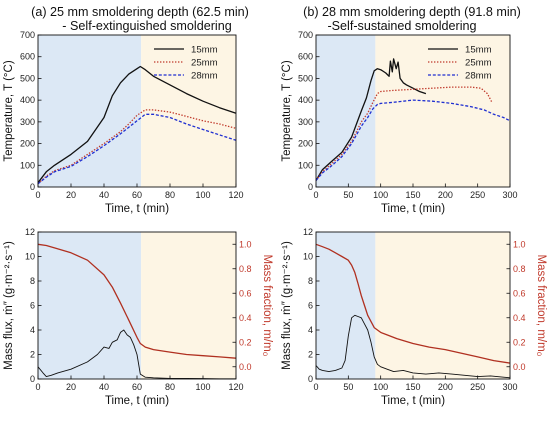 The height and width of the screenshot is (421, 550). I want to click on y2-tick-label: 0.4, so click(519, 318).